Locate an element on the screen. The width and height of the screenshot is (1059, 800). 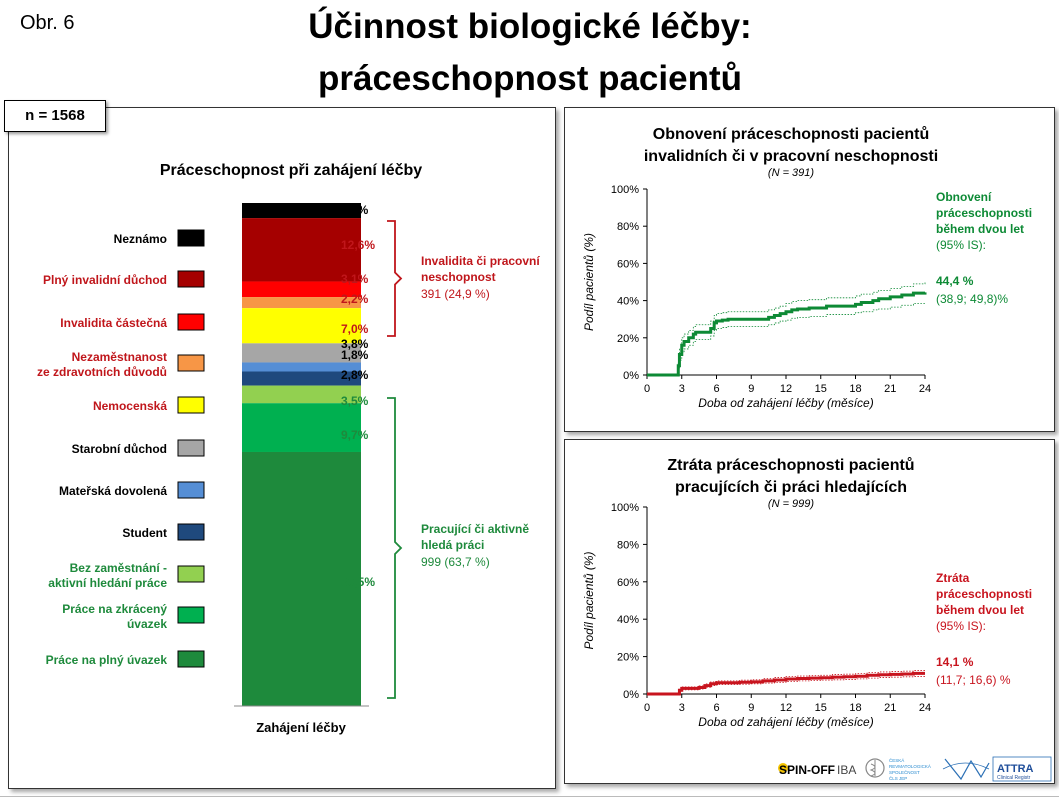
caduceus-icon is located at coordinates (875, 768).